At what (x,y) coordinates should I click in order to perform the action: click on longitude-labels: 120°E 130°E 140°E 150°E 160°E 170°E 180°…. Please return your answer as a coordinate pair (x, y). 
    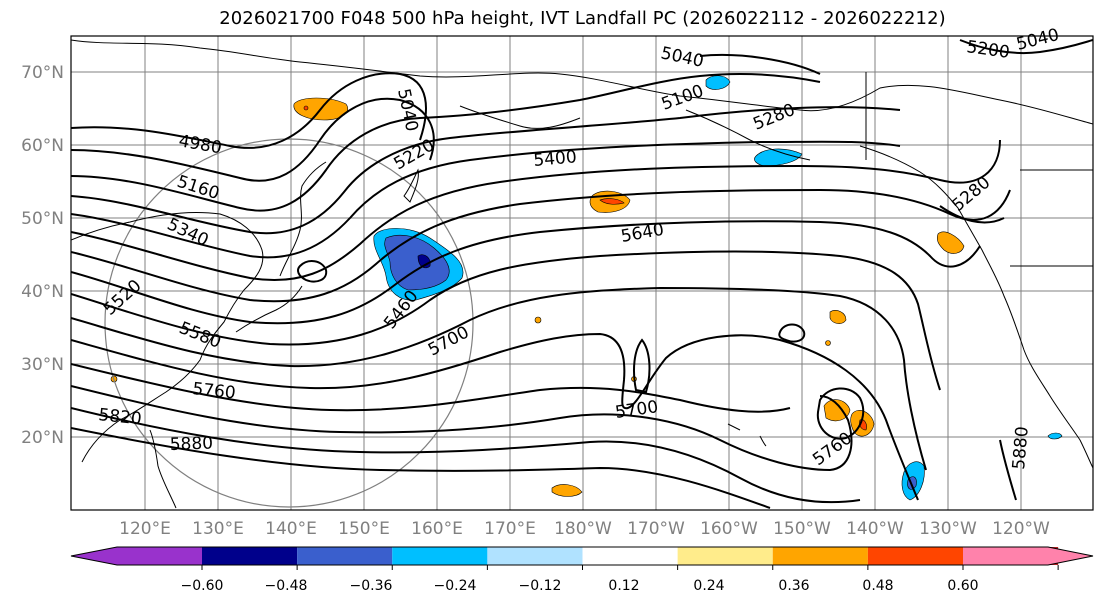
    Looking at the image, I should click on (584, 529).